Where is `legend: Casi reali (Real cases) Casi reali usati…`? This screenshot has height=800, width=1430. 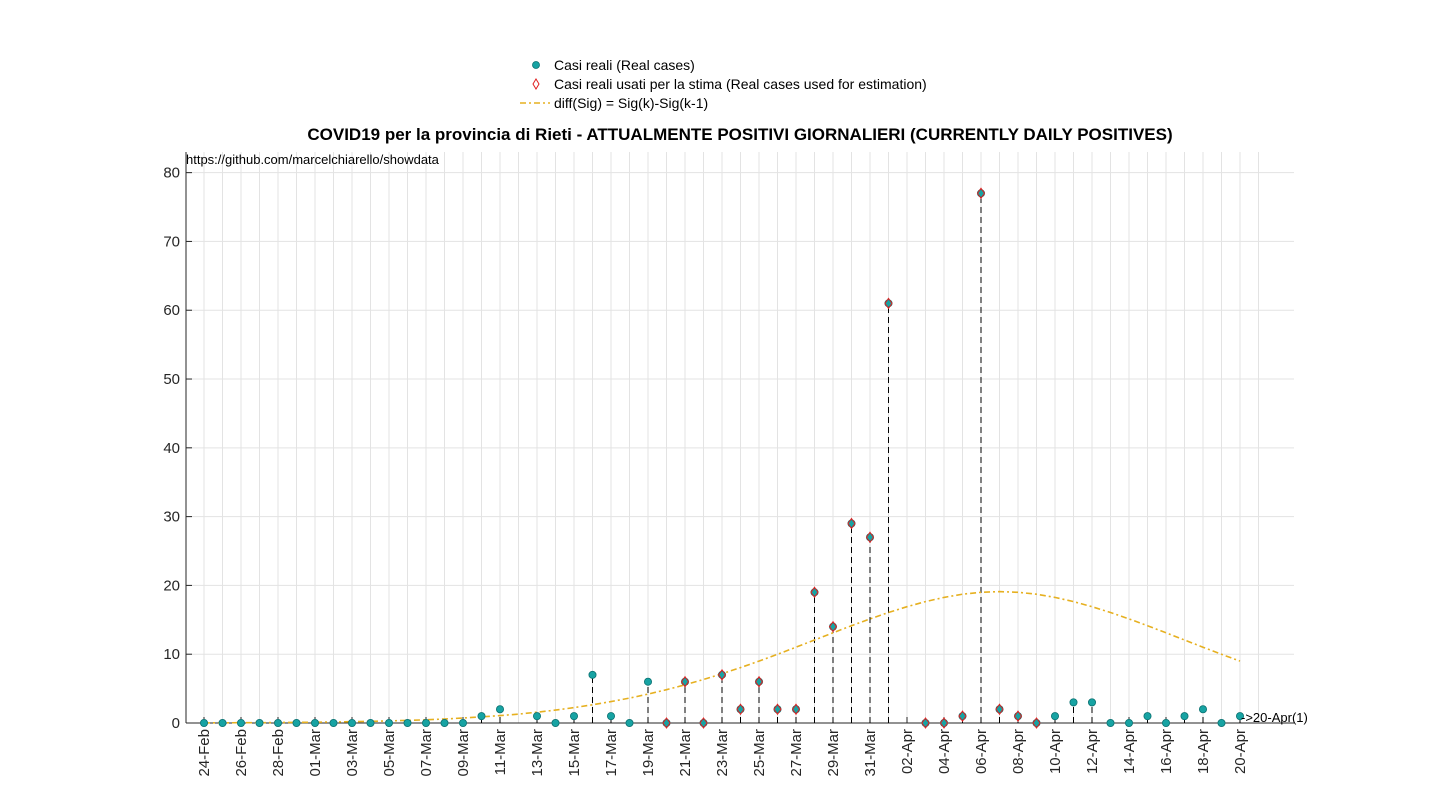 legend: Casi reali (Real cases) Casi reali usati… is located at coordinates (723, 84).